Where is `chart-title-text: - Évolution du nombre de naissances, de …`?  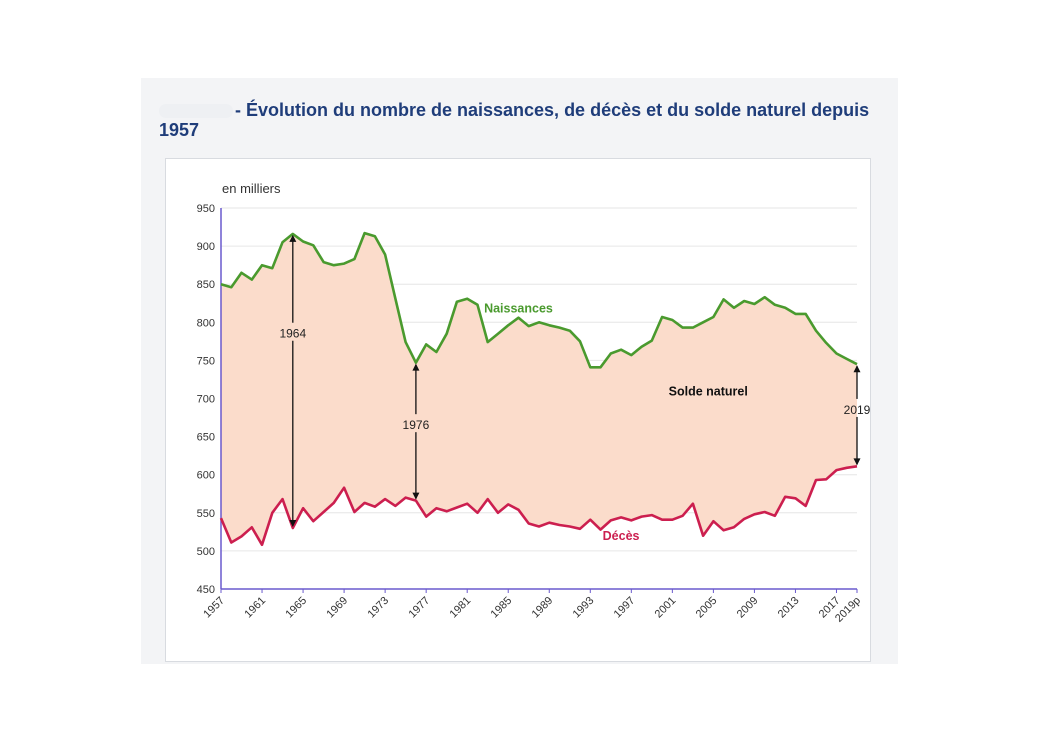 chart-title-text: - Évolution du nombre de naissances, de … is located at coordinates (552, 110).